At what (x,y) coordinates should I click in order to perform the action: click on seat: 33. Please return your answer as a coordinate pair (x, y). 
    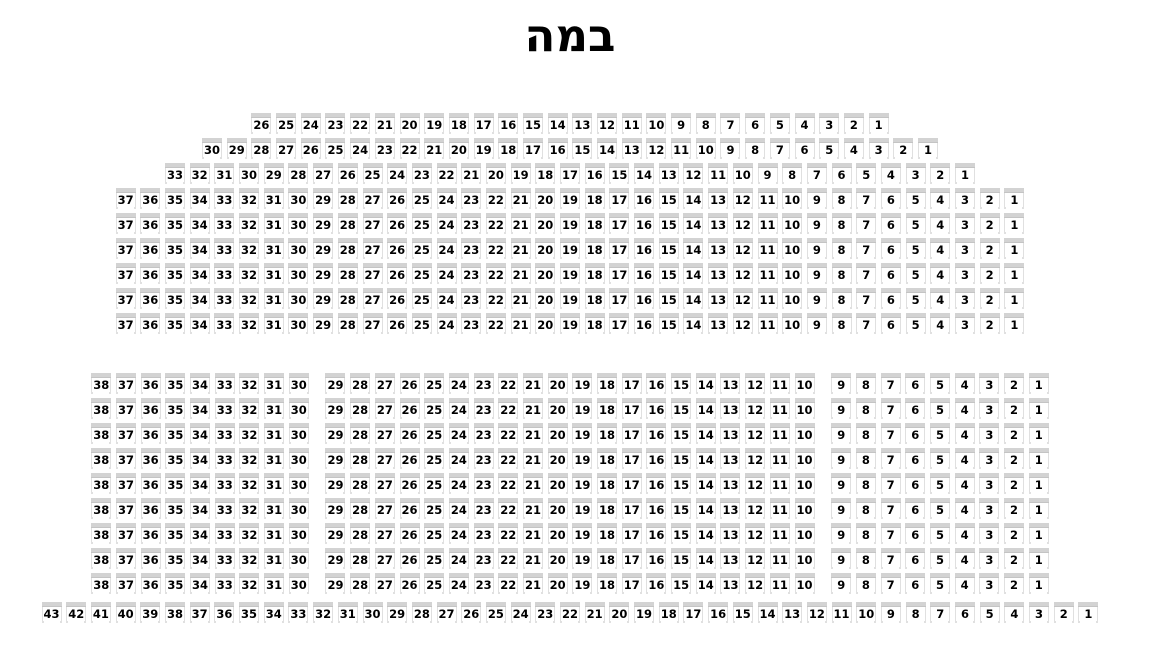
    Looking at the image, I should click on (224, 408).